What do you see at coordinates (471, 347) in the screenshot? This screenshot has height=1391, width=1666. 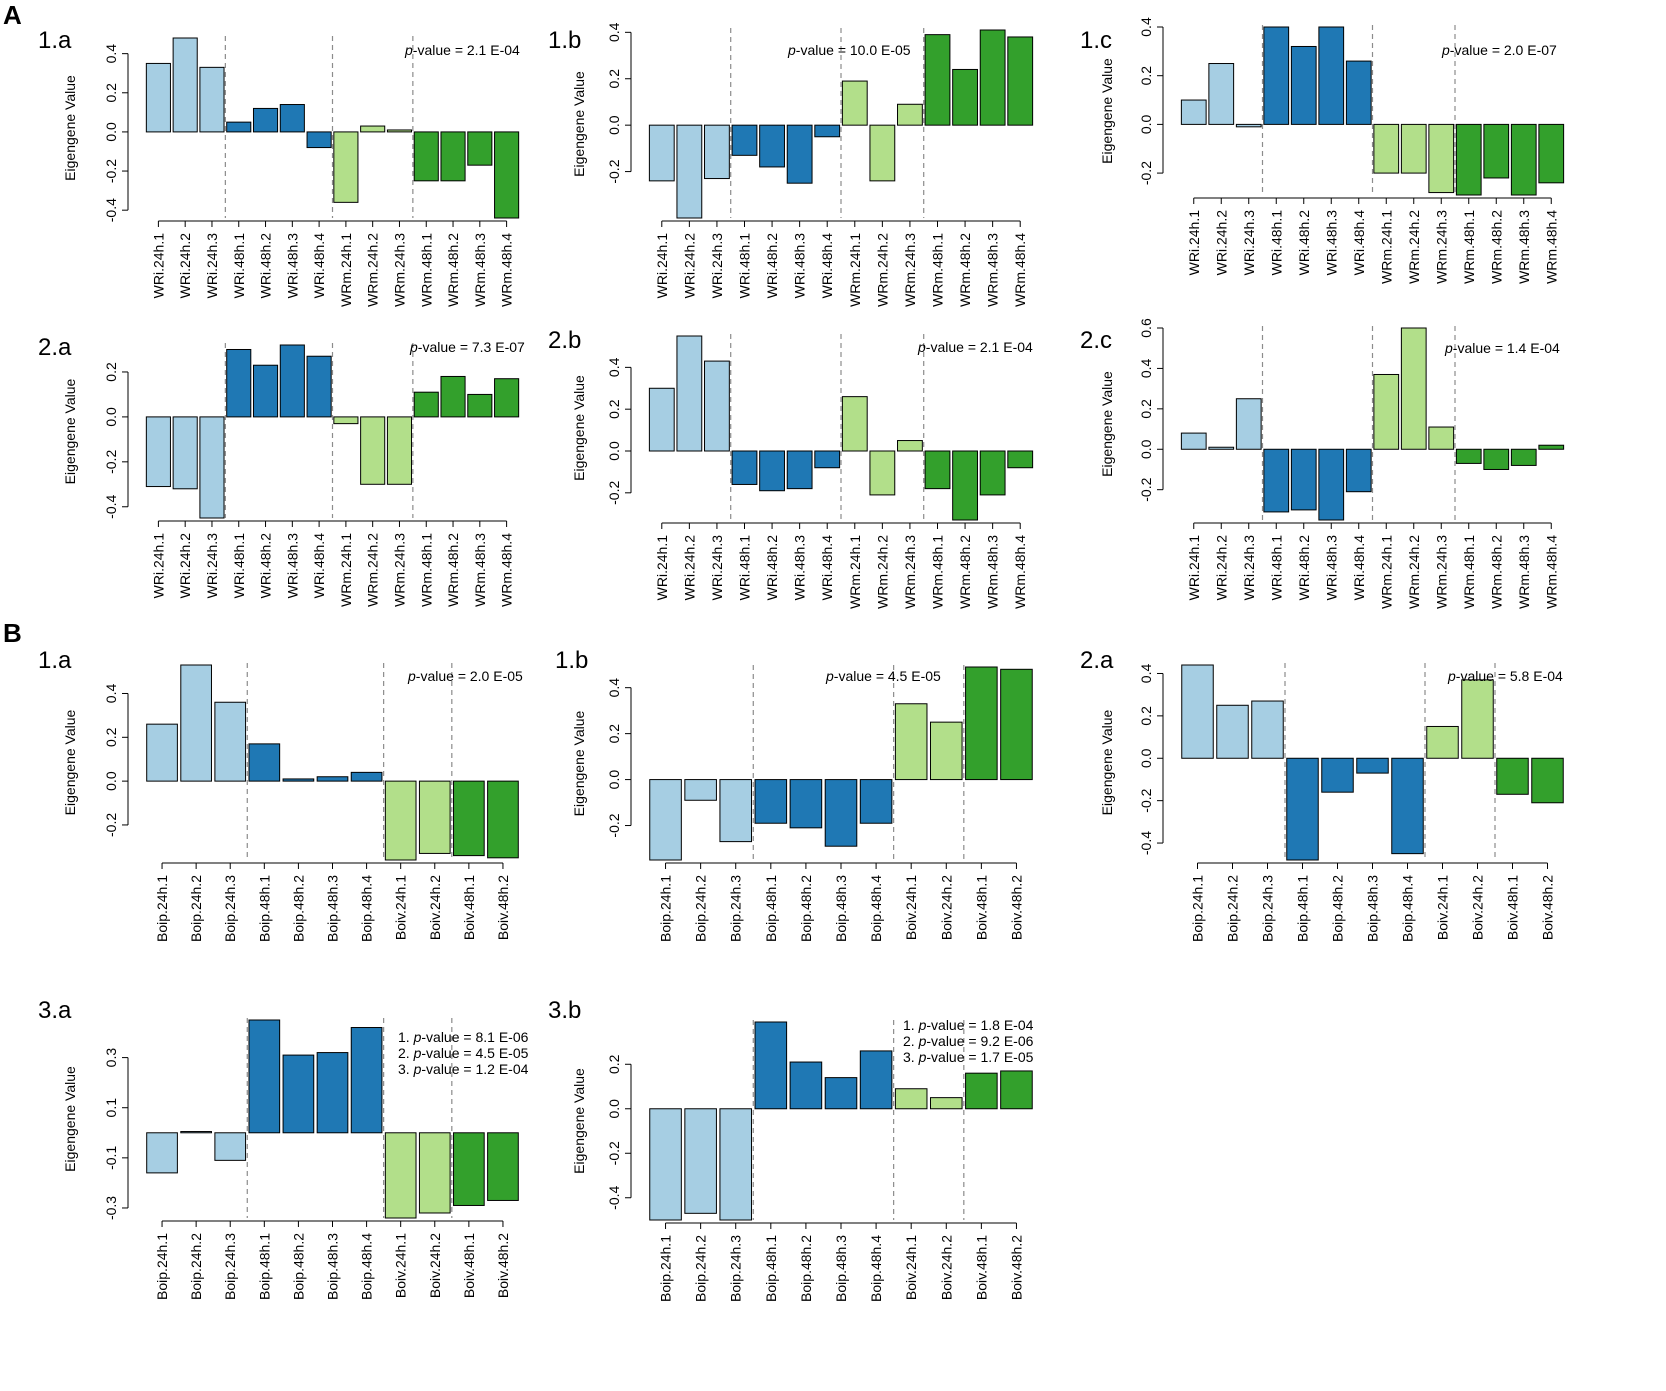 I see `p-value-text: -value = 7.3 E-07` at bounding box center [471, 347].